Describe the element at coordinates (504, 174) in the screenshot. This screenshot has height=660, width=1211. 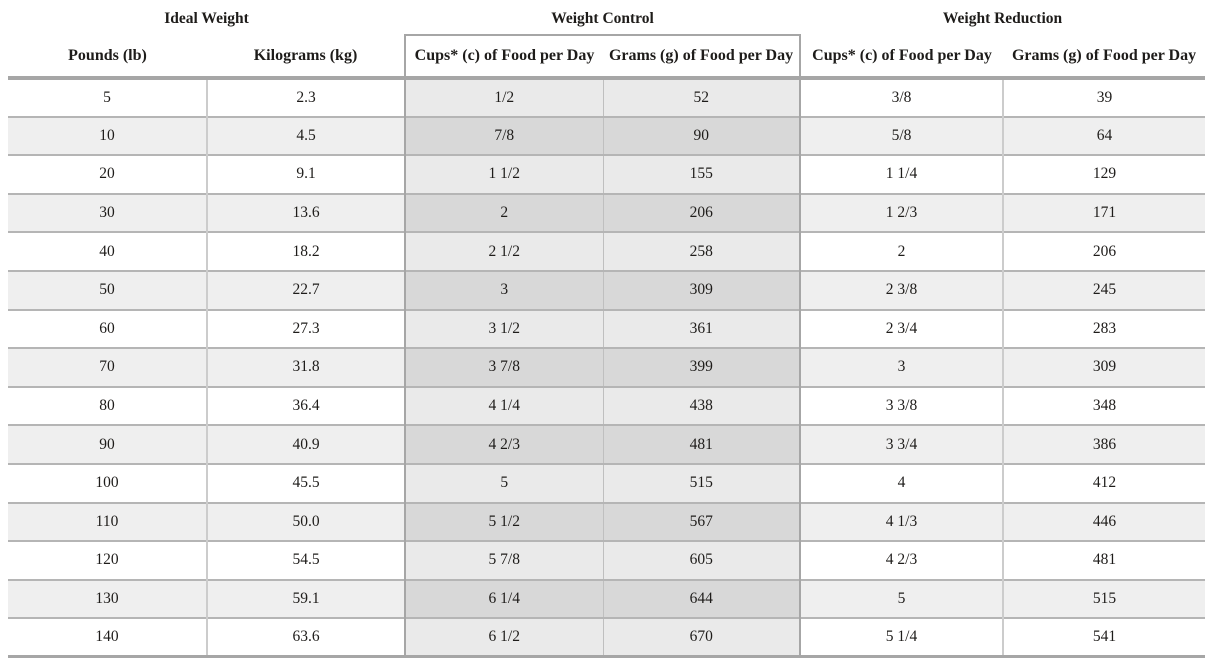
I see `cell-control-cups: 1 1/2` at that location.